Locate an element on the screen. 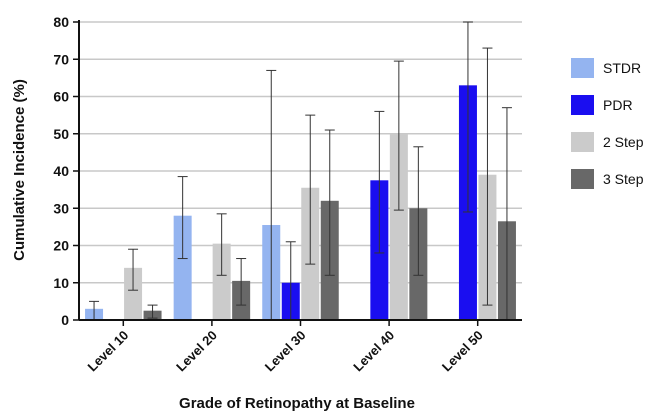 This screenshot has width=651, height=412. y-tick-label-40: 40 is located at coordinates (61, 171).